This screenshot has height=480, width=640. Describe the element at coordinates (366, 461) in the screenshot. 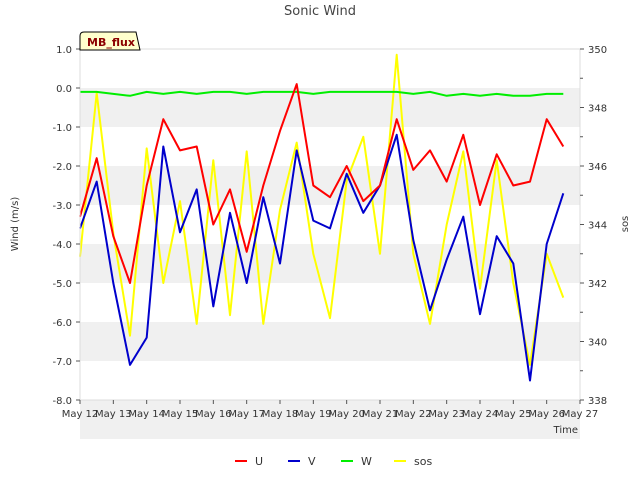

I see `legend-label-w: W` at that location.